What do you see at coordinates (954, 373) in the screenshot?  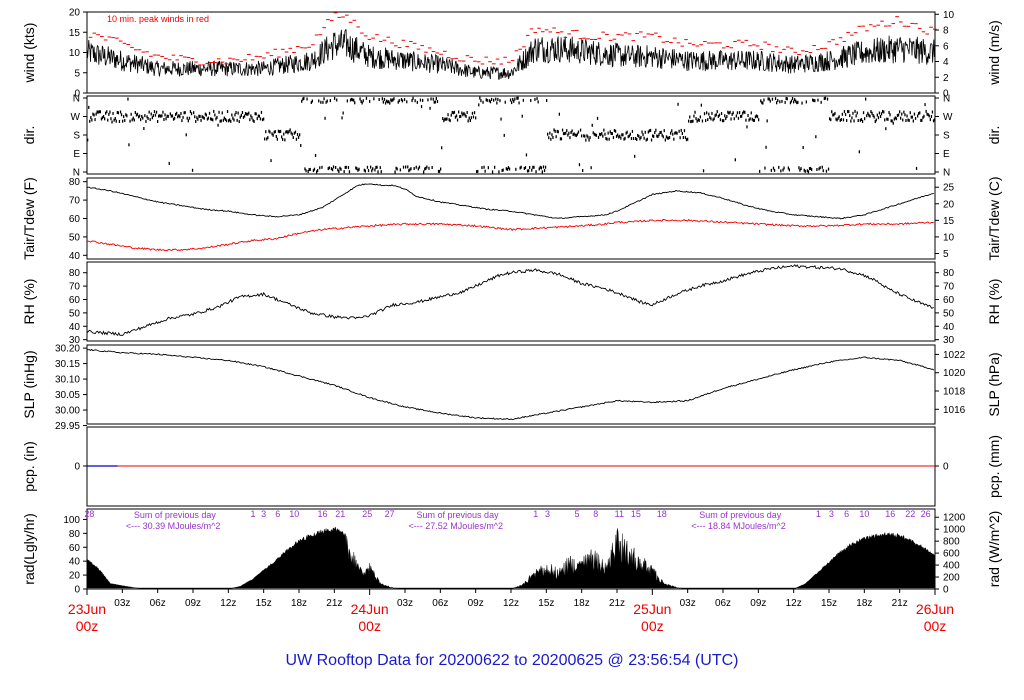 I see `ytick-label-right-slp: 1020` at bounding box center [954, 373].